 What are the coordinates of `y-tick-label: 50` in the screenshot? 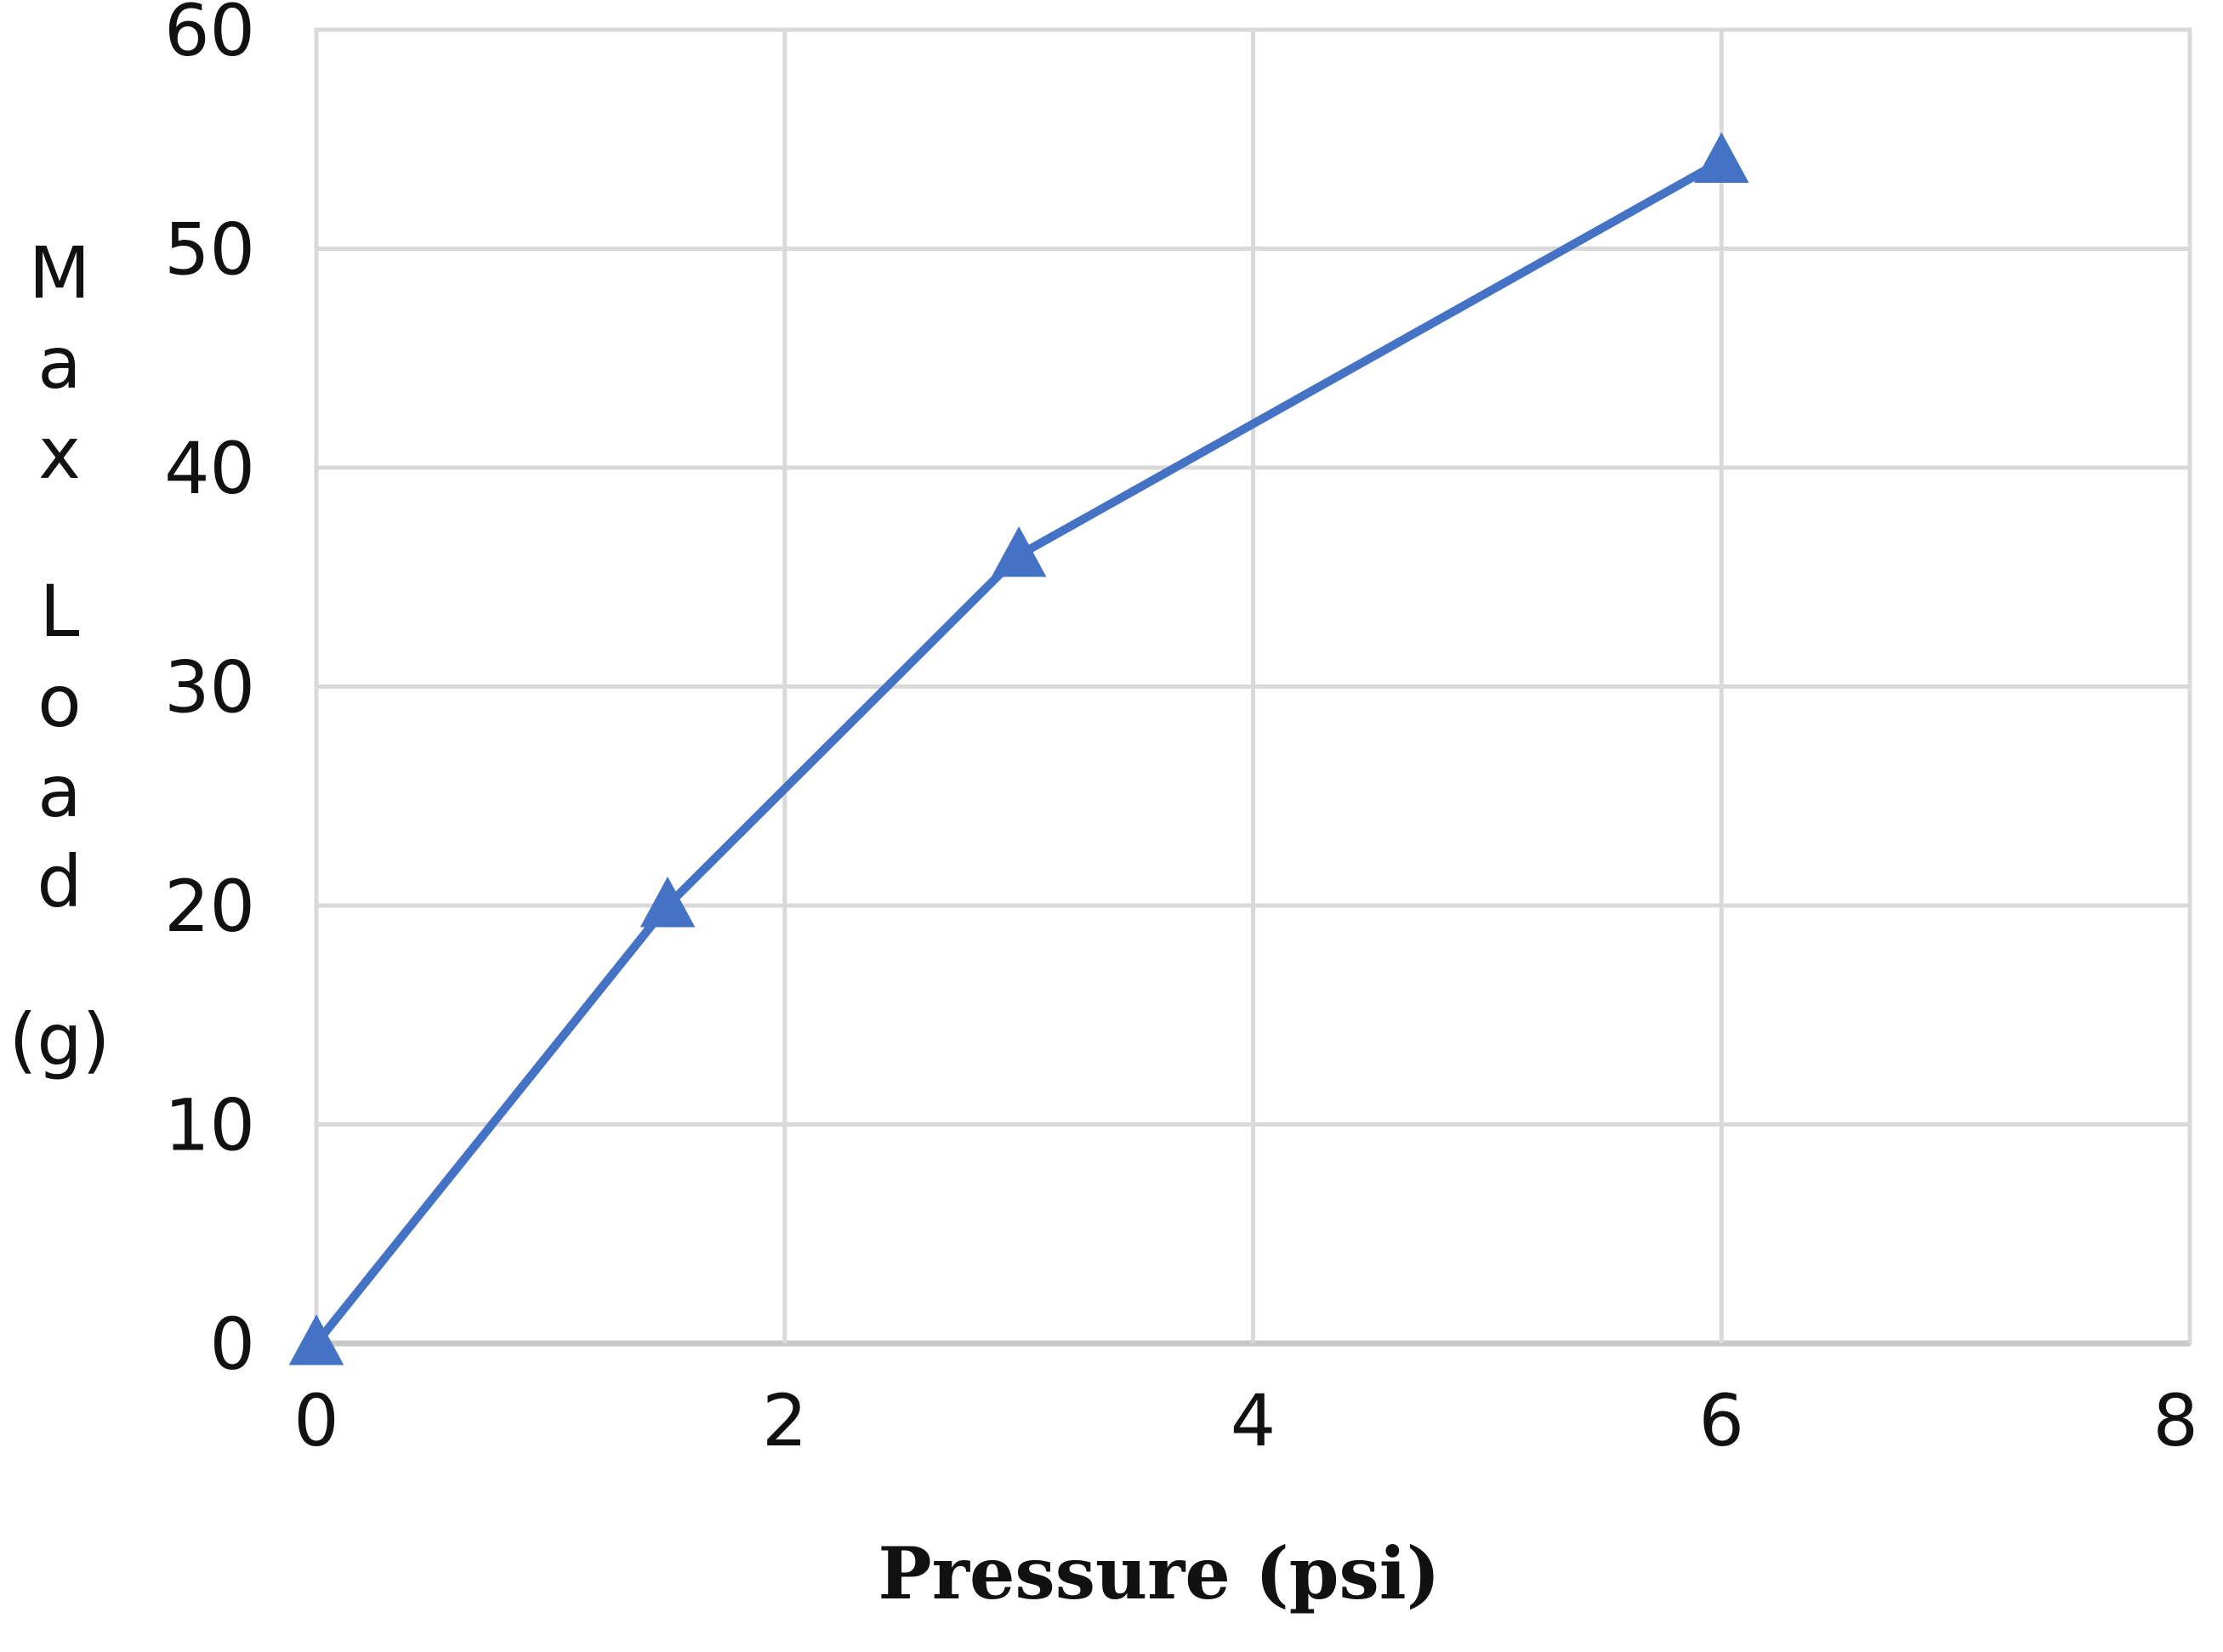 It's located at (209, 250).